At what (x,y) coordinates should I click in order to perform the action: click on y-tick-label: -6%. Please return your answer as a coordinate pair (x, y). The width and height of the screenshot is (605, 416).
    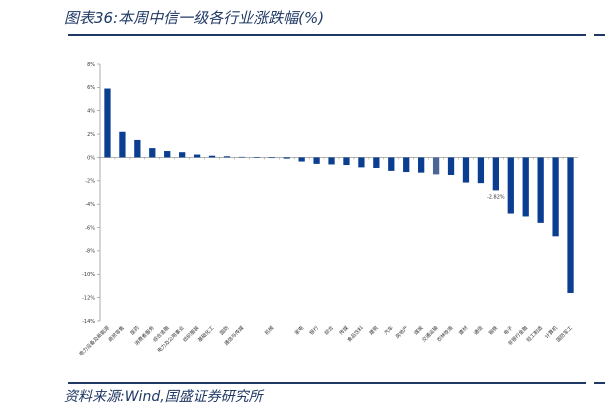
    Looking at the image, I should click on (90, 228).